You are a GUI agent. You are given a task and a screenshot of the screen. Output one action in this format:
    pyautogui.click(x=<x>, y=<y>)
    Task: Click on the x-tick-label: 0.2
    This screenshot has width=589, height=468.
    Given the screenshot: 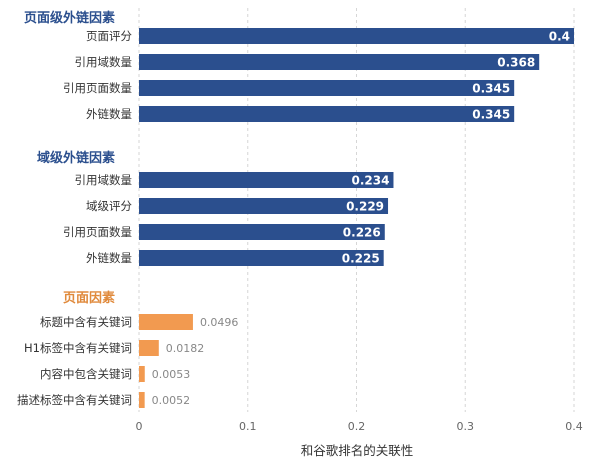 What is the action you would take?
    pyautogui.click(x=357, y=426)
    